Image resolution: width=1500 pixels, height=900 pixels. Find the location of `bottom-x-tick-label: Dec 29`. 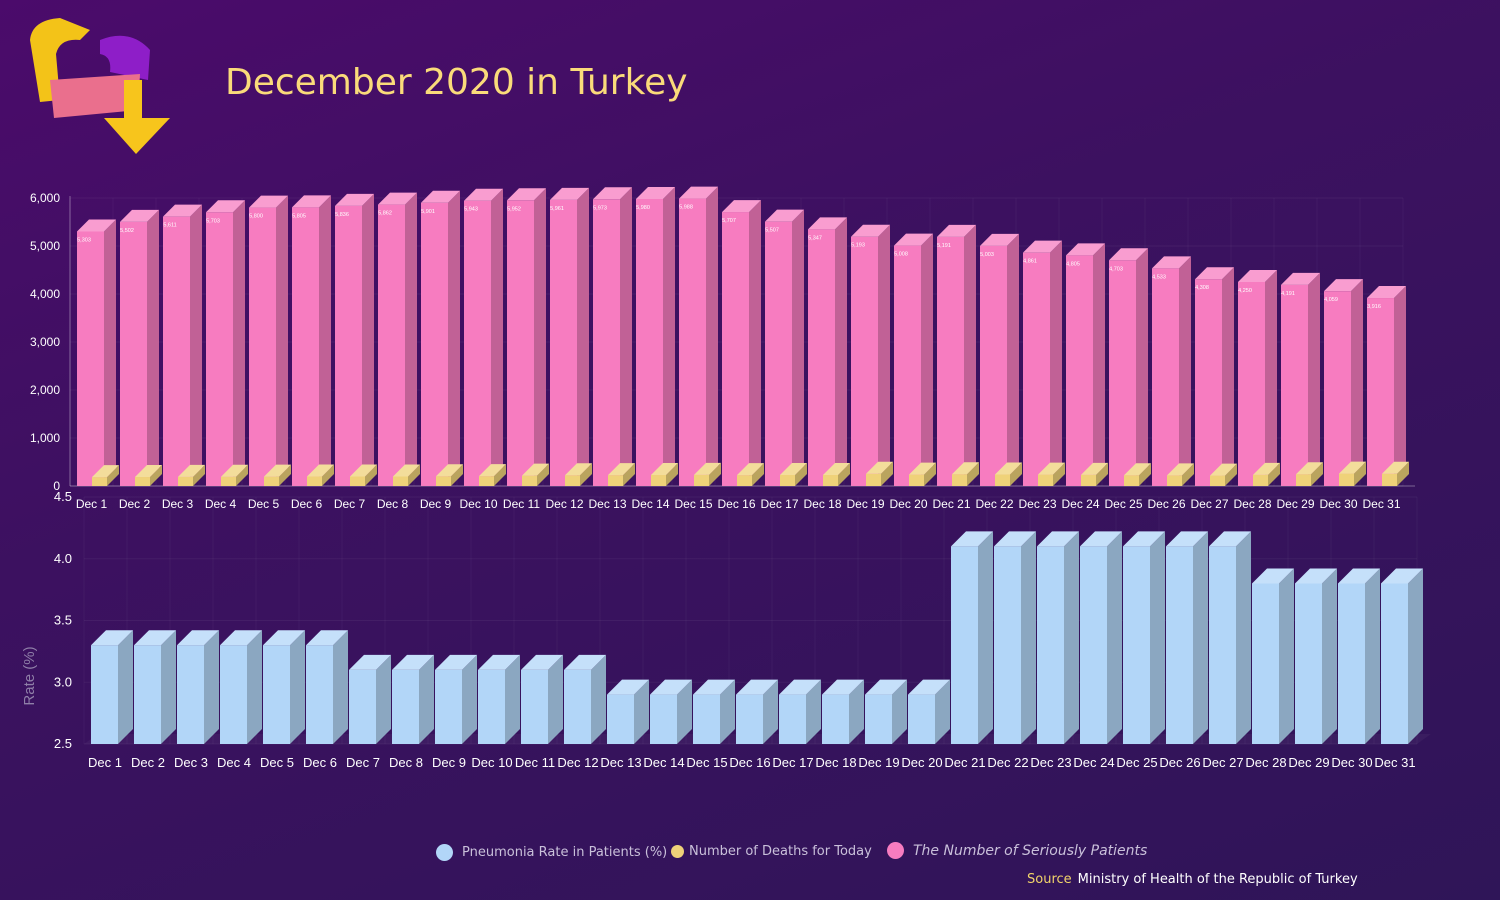

bottom-x-tick-label: Dec 29 is located at coordinates (1308, 762).